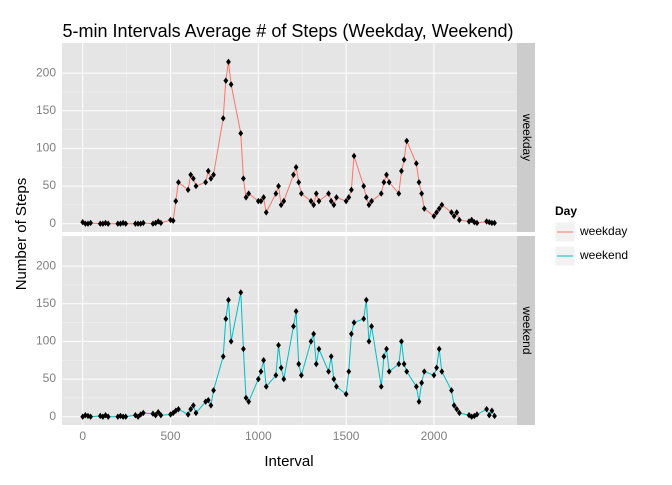  Describe the element at coordinates (527, 137) in the screenshot. I see `strip-label: weekday` at that location.